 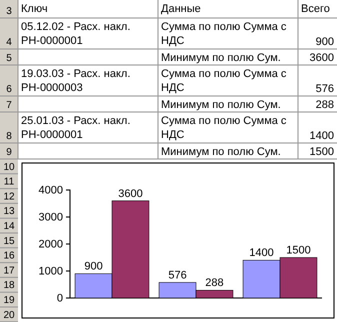 What do you see at coordinates (322, 58) in the screenshot?
I see `text: 3600` at bounding box center [322, 58].